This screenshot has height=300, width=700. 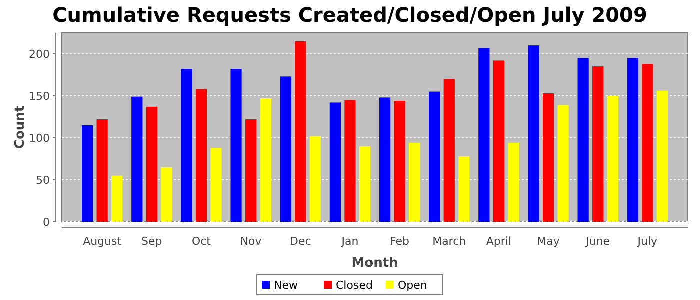 I want to click on legend-label: Closed, so click(x=354, y=285).